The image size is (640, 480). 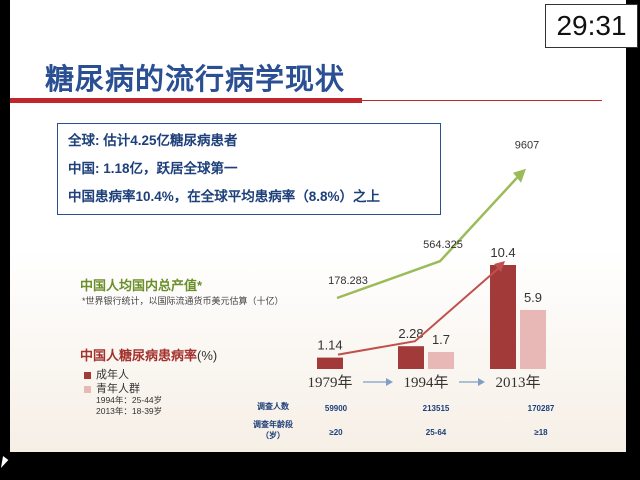 What do you see at coordinates (118, 389) in the screenshot?
I see `legend-youth-label: 青年人群` at bounding box center [118, 389].